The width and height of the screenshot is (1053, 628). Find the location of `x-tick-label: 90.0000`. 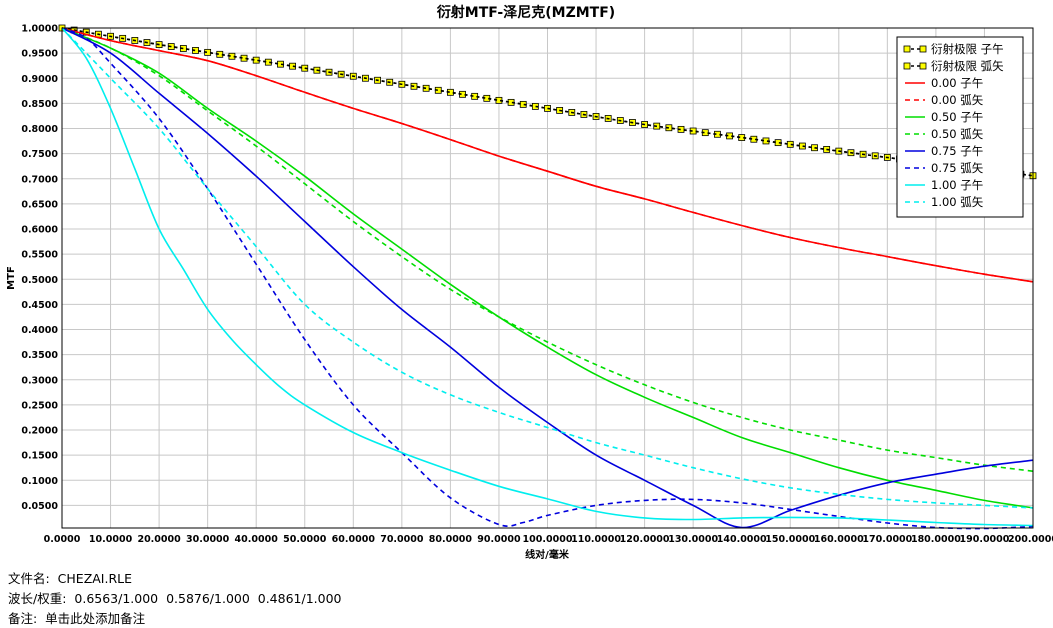

x-tick-label: 90.0000 is located at coordinates (499, 539).